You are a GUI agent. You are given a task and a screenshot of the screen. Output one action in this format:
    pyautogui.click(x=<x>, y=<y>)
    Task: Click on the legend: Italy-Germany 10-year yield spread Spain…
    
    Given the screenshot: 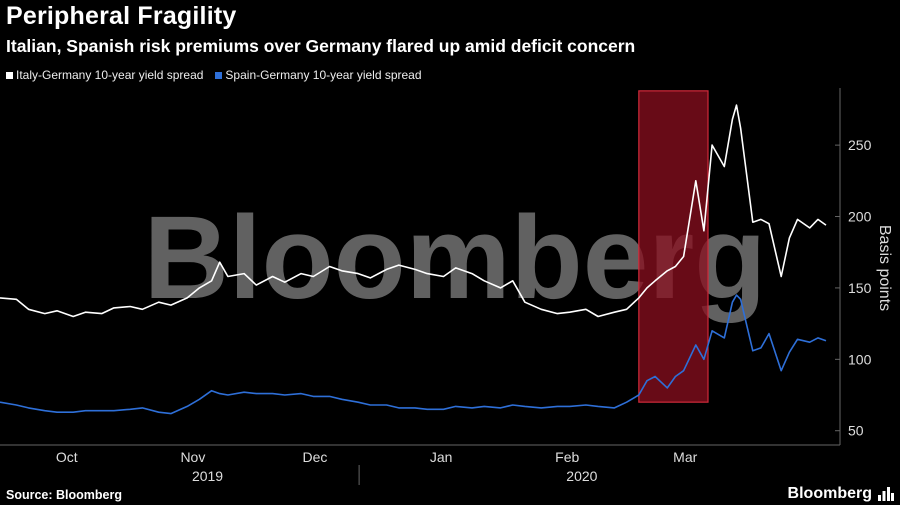 What is the action you would take?
    pyautogui.click(x=214, y=75)
    